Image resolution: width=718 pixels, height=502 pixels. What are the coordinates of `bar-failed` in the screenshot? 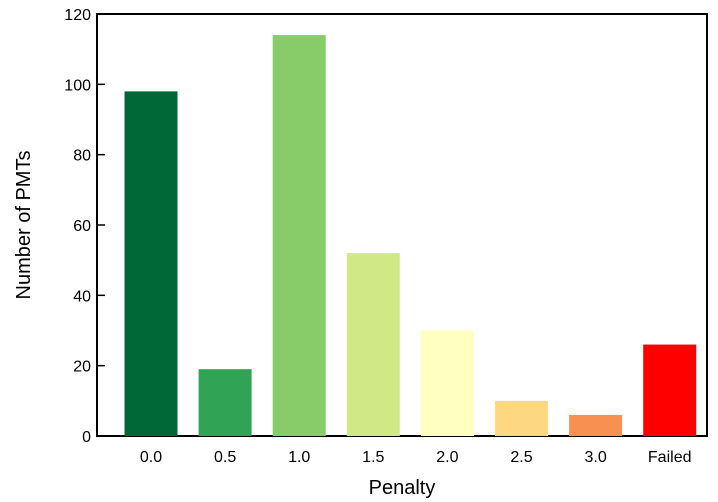 It's located at (670, 390).